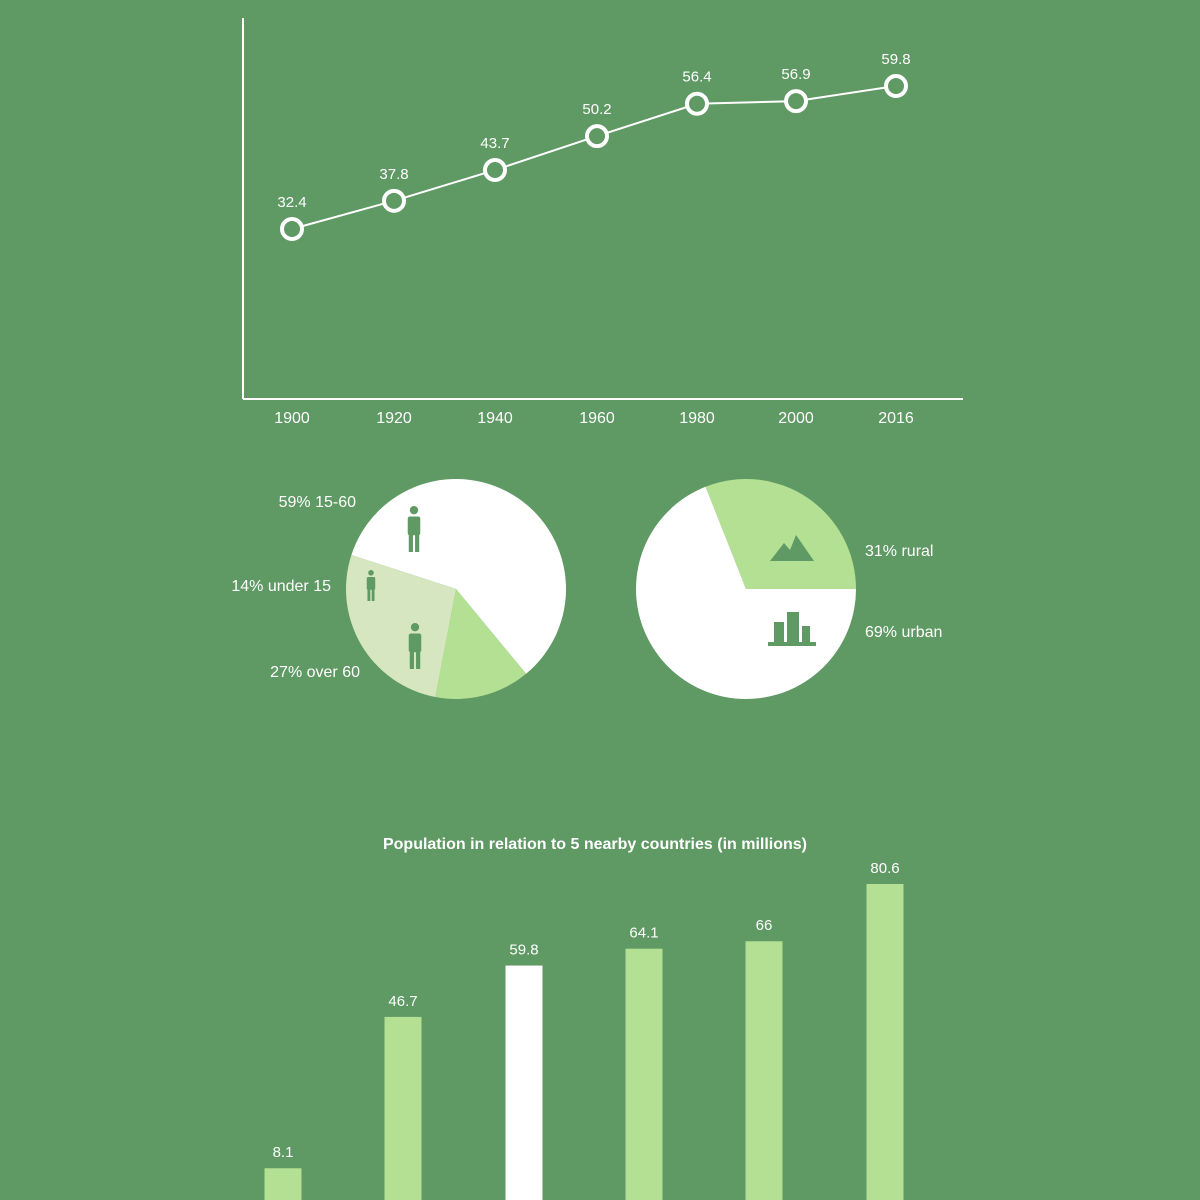 This screenshot has width=1200, height=1200. I want to click on age-pie-label: 14% under 15, so click(281, 586).